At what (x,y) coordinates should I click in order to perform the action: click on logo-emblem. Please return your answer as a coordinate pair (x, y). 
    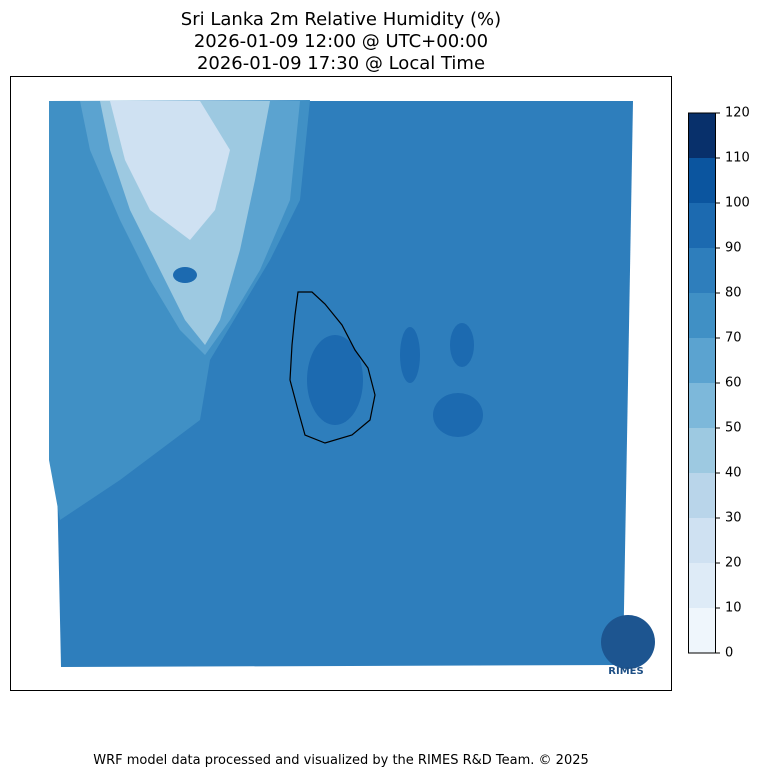
    Looking at the image, I should click on (628, 642).